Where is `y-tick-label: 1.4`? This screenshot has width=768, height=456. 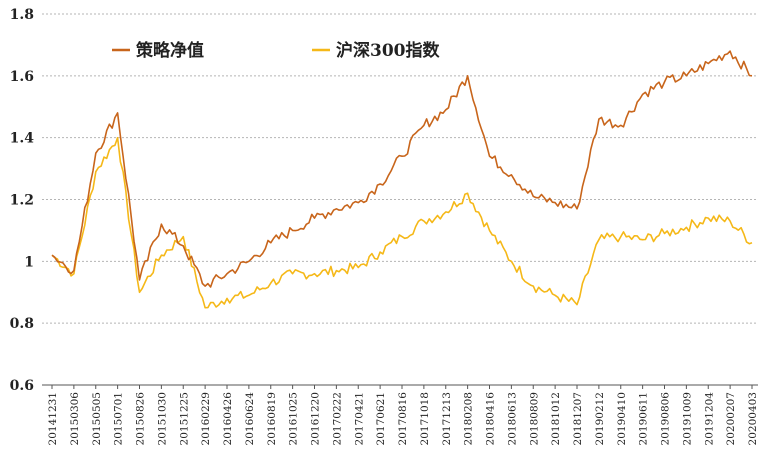 y-tick-label: 1.4 is located at coordinates (22, 139).